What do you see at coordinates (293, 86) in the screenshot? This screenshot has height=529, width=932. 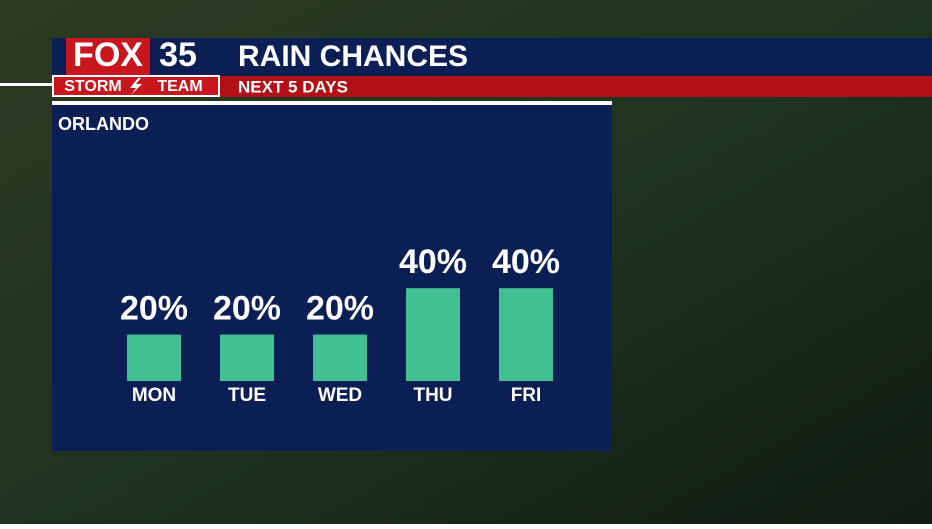 I see `chart-subtitle: NEXT 5 DAYS` at bounding box center [293, 86].